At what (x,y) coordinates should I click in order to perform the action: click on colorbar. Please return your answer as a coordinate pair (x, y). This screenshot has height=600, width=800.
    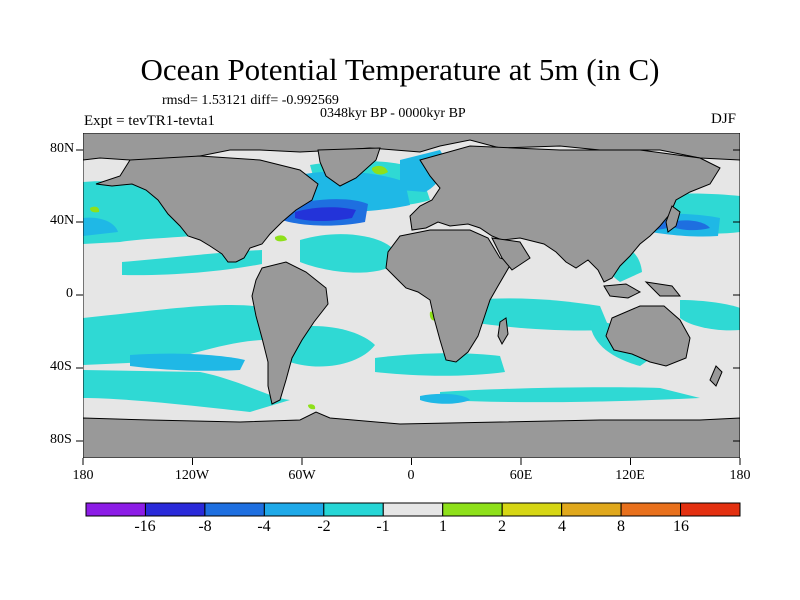
    Looking at the image, I should click on (413, 509).